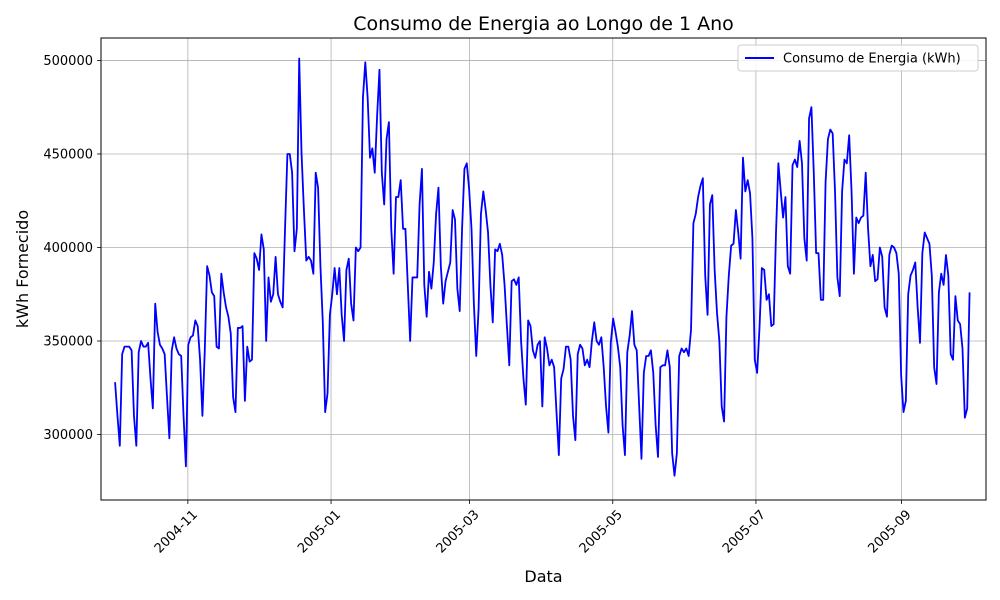 This screenshot has width=1000, height=600. What do you see at coordinates (543, 24) in the screenshot?
I see `chart-title: Consumo de Energia ao Longo de 1 Ano` at bounding box center [543, 24].